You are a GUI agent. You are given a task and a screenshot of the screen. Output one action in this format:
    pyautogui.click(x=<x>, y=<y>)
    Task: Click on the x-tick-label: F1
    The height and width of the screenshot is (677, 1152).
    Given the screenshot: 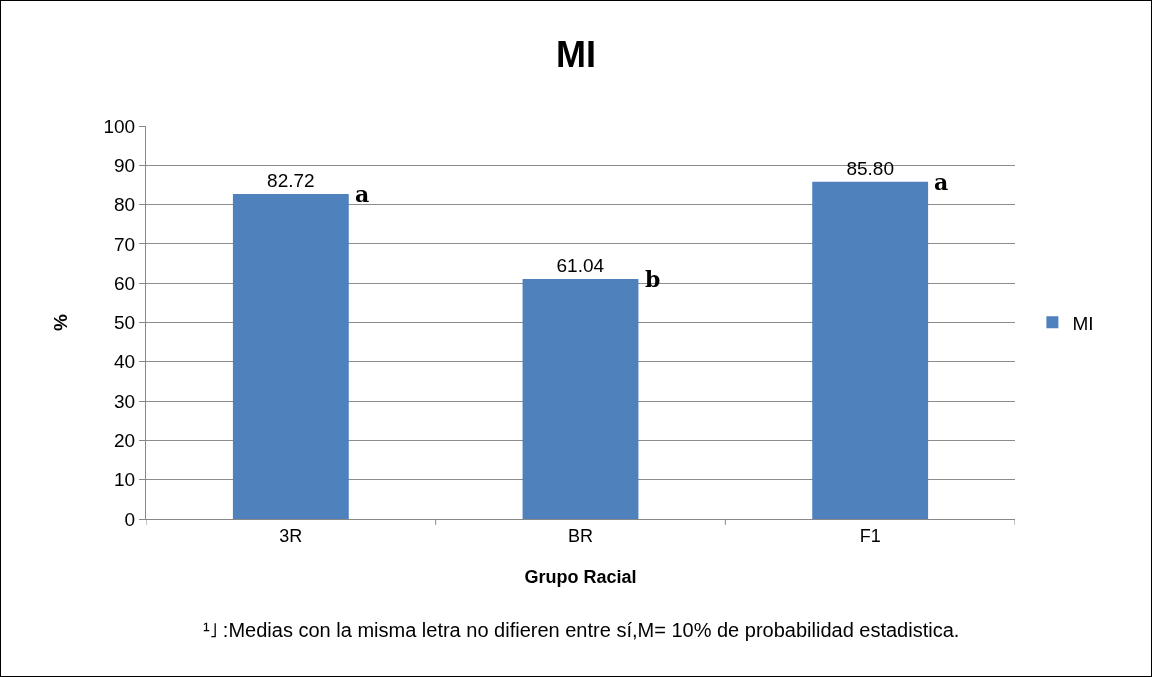 What is the action you would take?
    pyautogui.click(x=870, y=535)
    